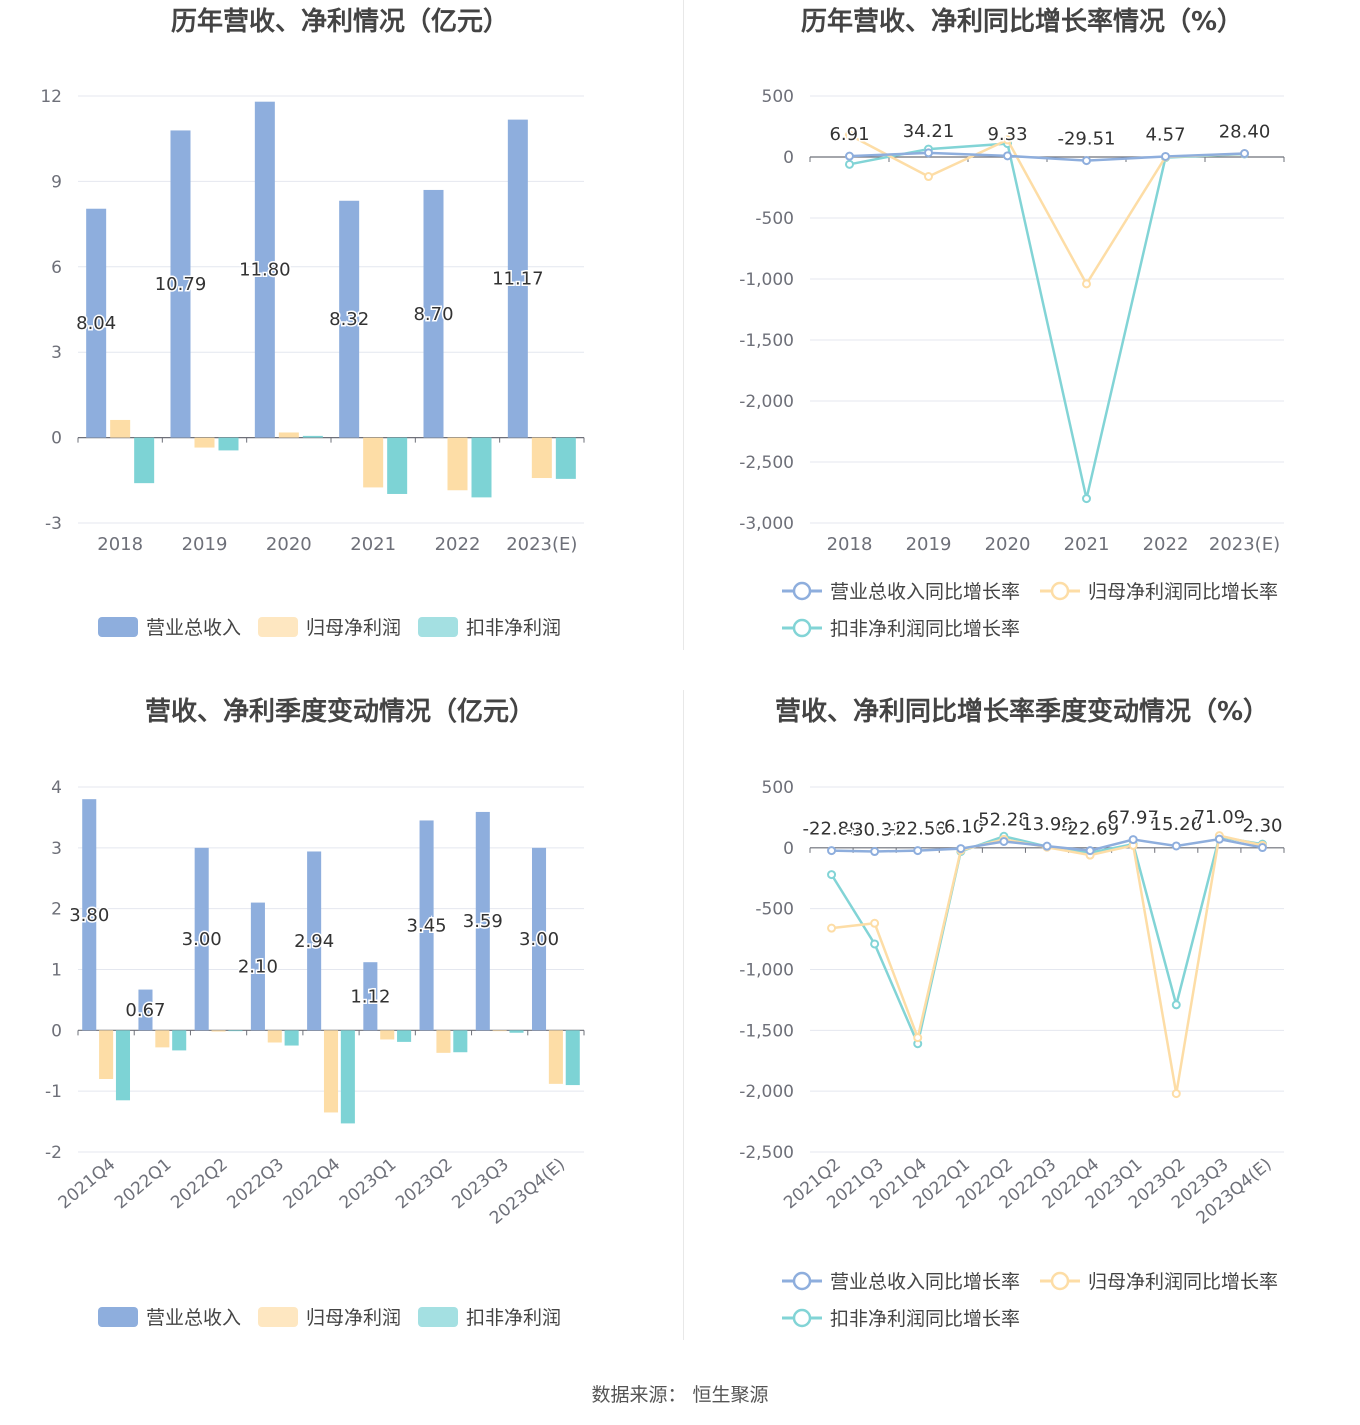 Image resolution: width=1360 pixels, height=1425 pixels. I want to click on bar-data-label: 3.45, so click(427, 925).